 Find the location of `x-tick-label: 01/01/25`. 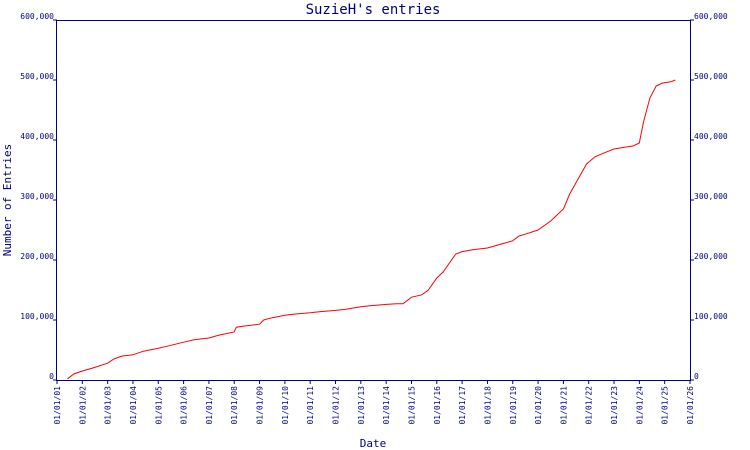

x-tick-label: 01/01/25 is located at coordinates (665, 405).